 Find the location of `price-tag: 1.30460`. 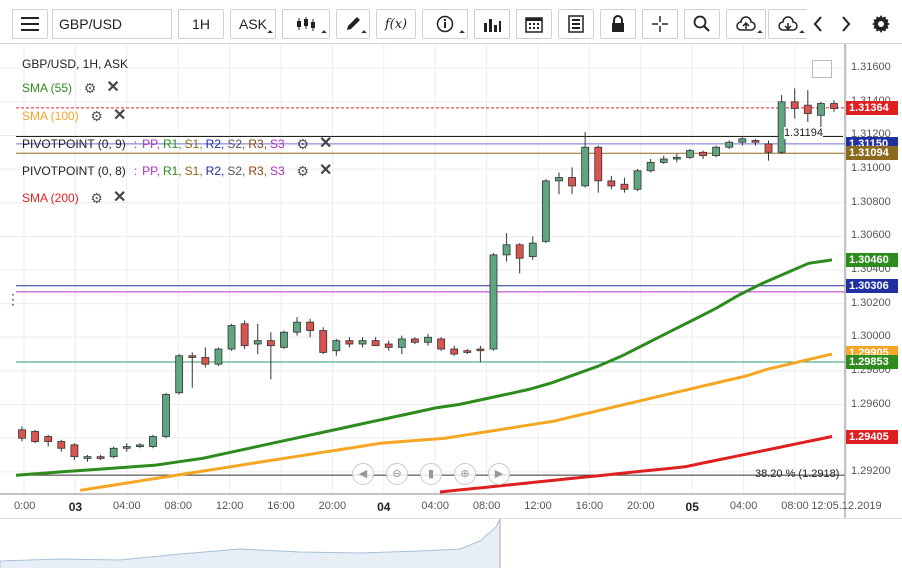

price-tag: 1.30460 is located at coordinates (872, 259).